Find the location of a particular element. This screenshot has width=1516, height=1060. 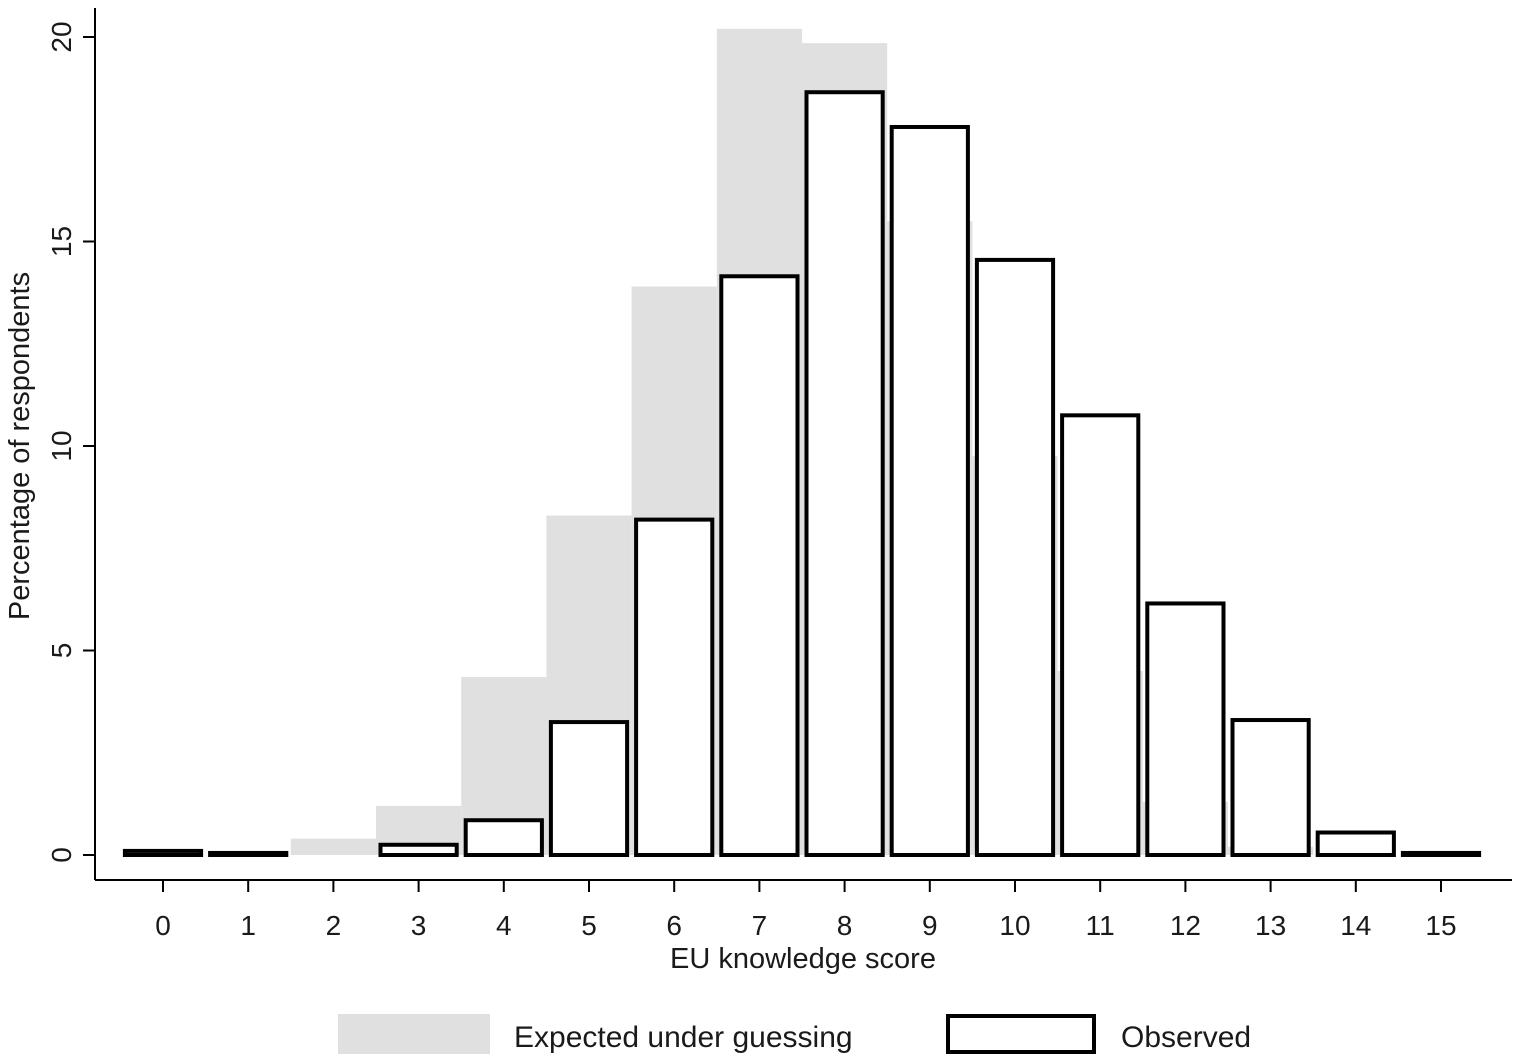

x-tick-label: 8 is located at coordinates (845, 925).